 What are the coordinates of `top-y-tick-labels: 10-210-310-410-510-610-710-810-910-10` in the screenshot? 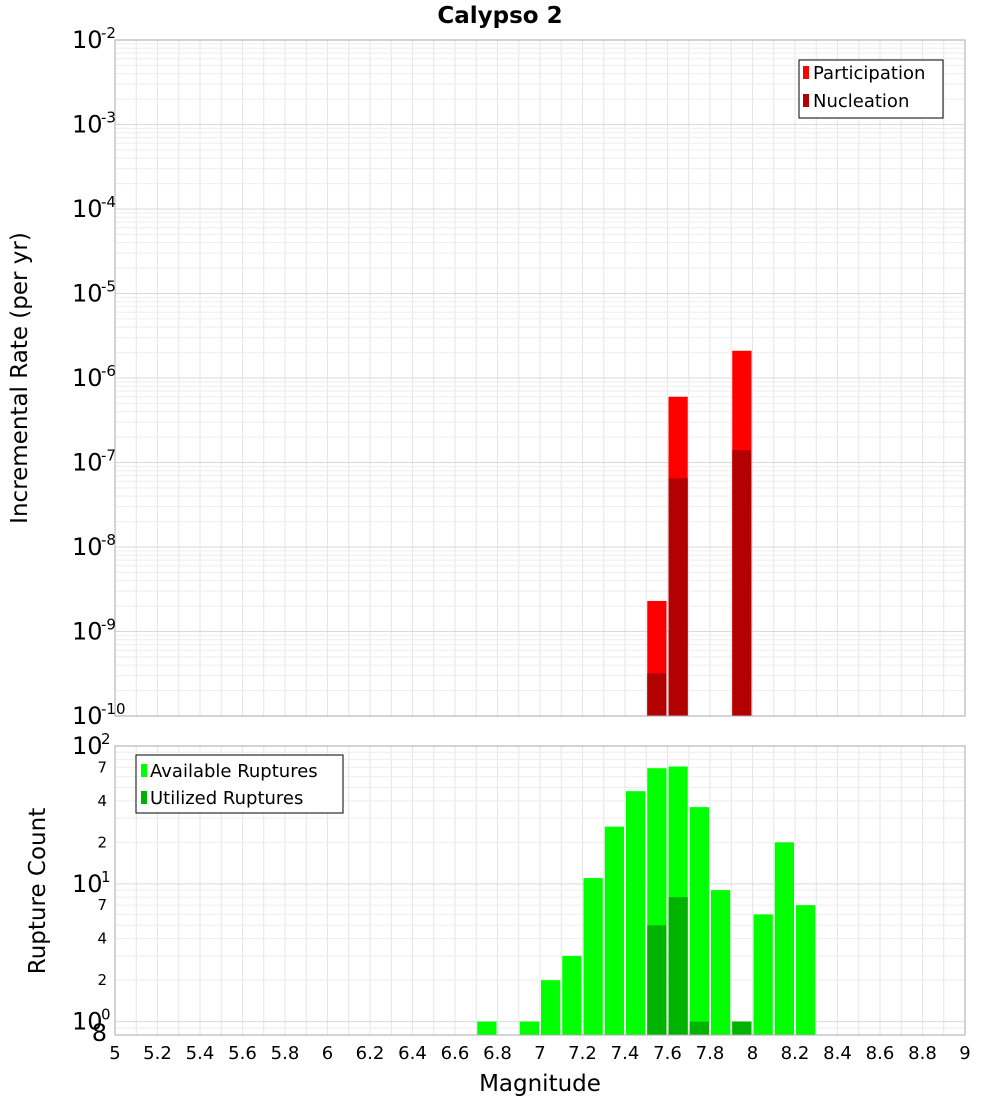 It's located at (99, 377).